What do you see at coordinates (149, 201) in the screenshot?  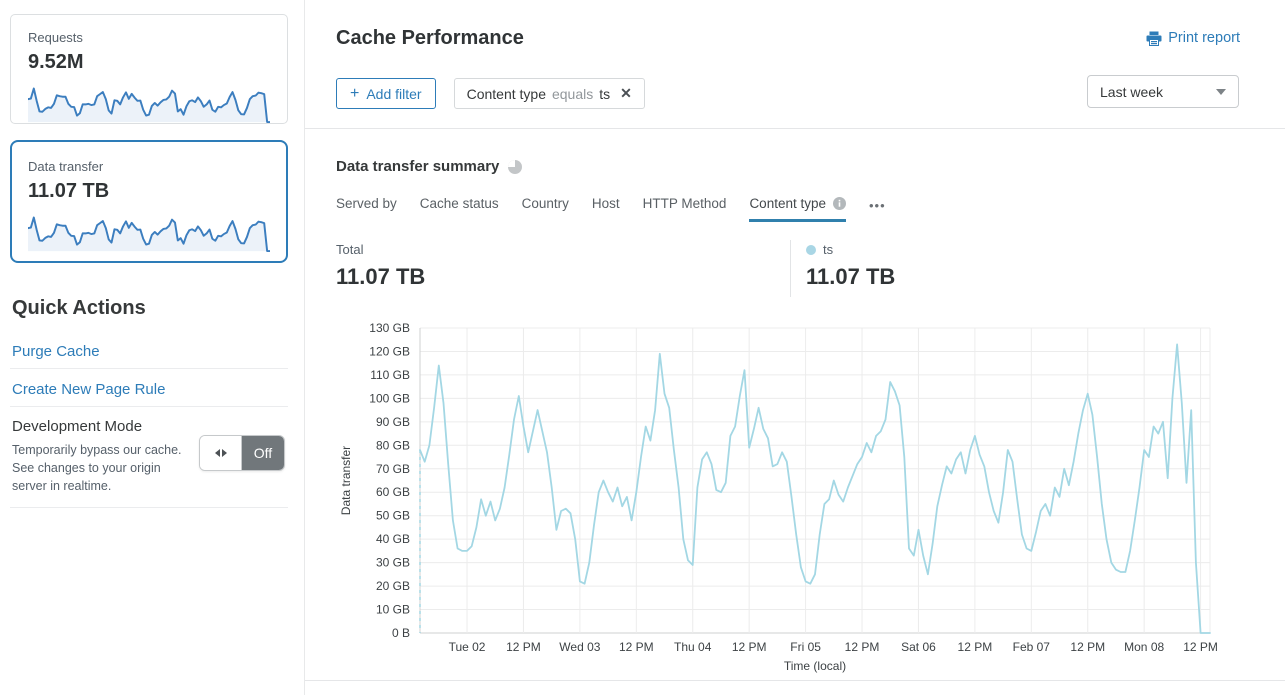 I see `data-transfer-metric-card: Data transfer 11.07 TB` at bounding box center [149, 201].